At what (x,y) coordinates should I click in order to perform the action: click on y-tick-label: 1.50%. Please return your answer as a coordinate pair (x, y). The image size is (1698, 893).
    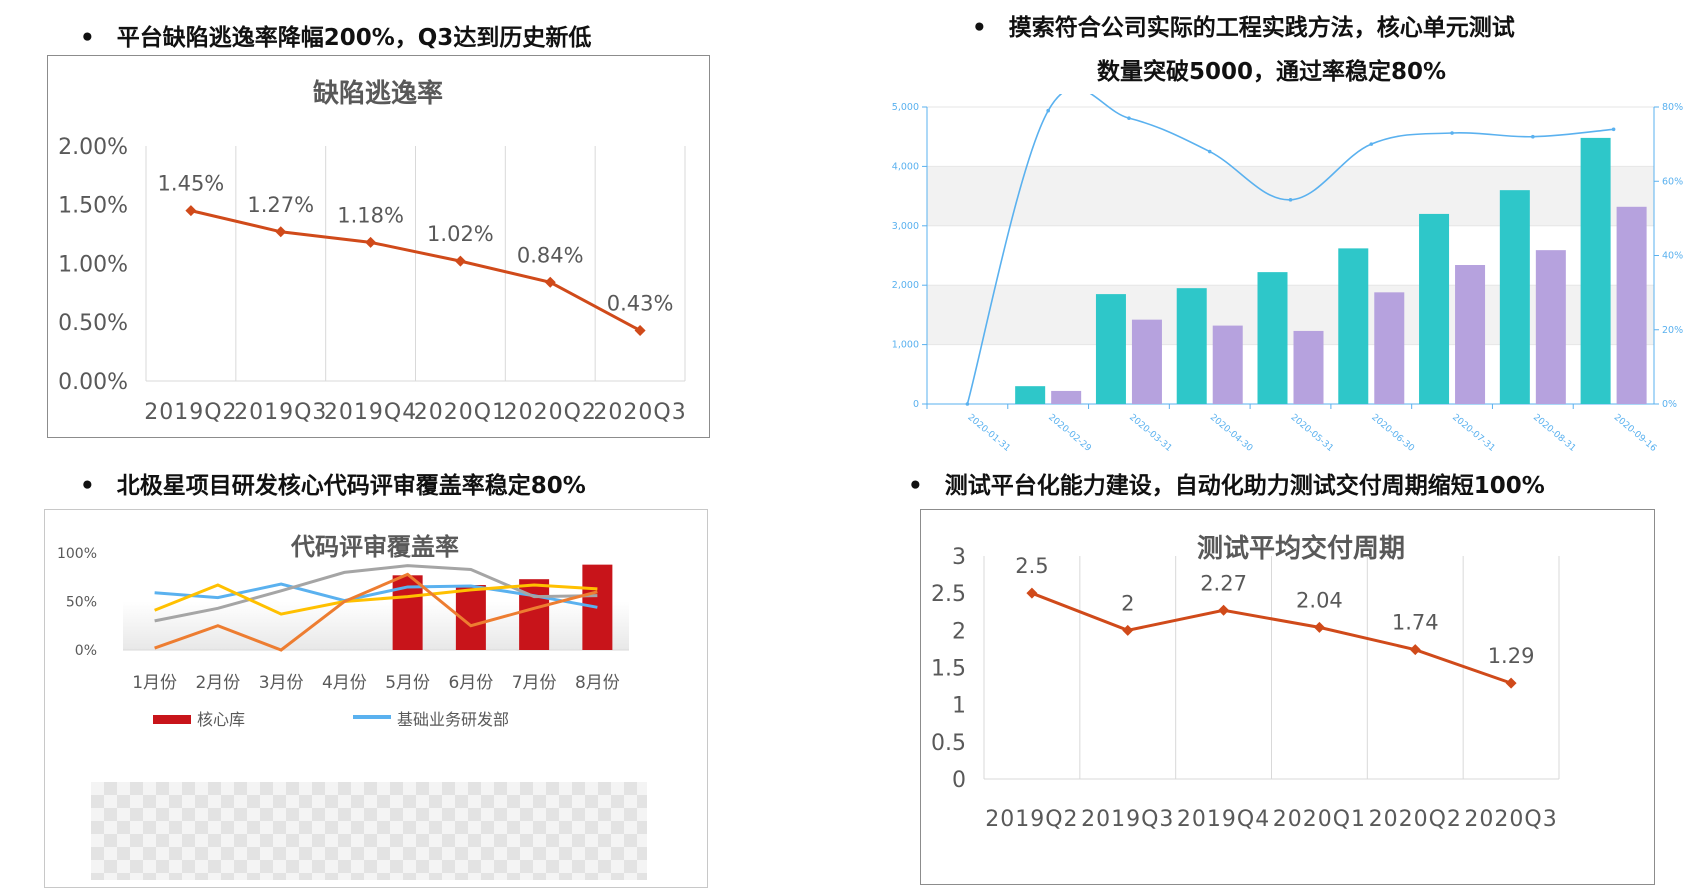
    Looking at the image, I should click on (93, 206).